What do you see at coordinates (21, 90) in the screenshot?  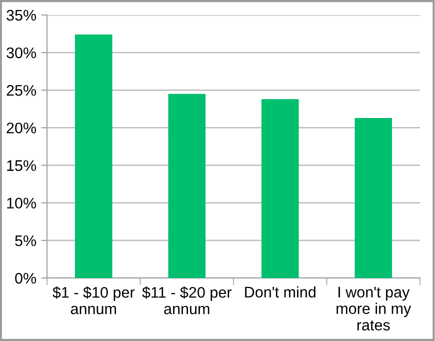 I see `y-tick-label: 25%` at bounding box center [21, 90].